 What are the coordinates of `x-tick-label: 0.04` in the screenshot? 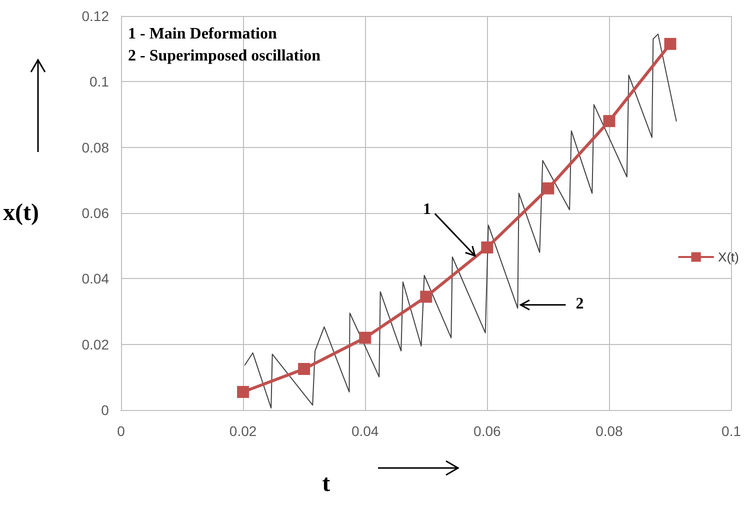 It's located at (365, 431).